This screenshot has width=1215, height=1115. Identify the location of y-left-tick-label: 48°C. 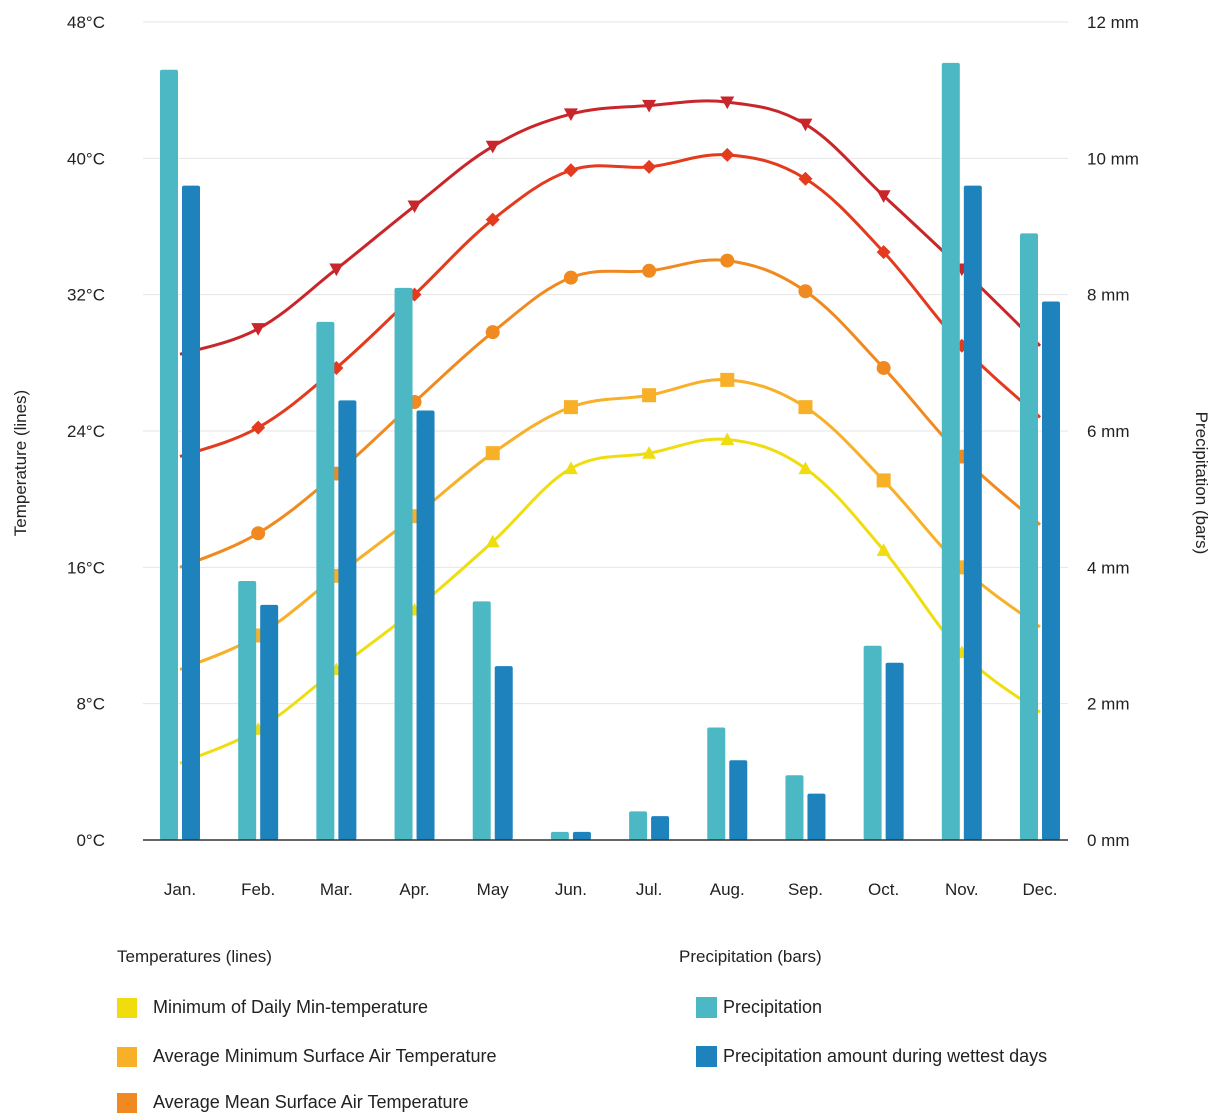
(86, 22).